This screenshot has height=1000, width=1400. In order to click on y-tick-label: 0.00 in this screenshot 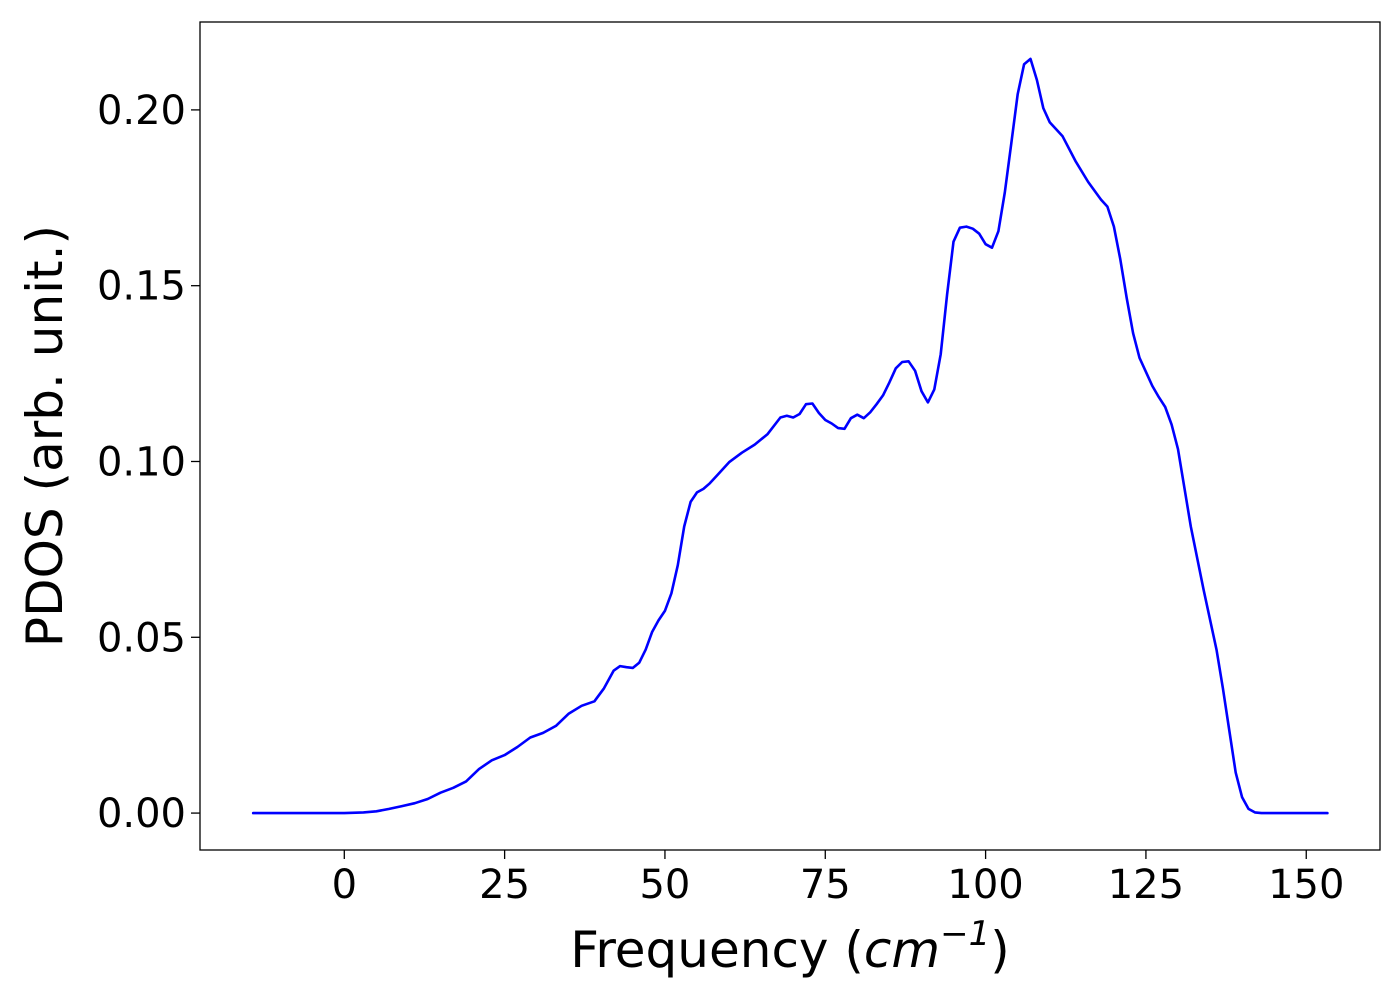, I will do `click(141, 814)`.